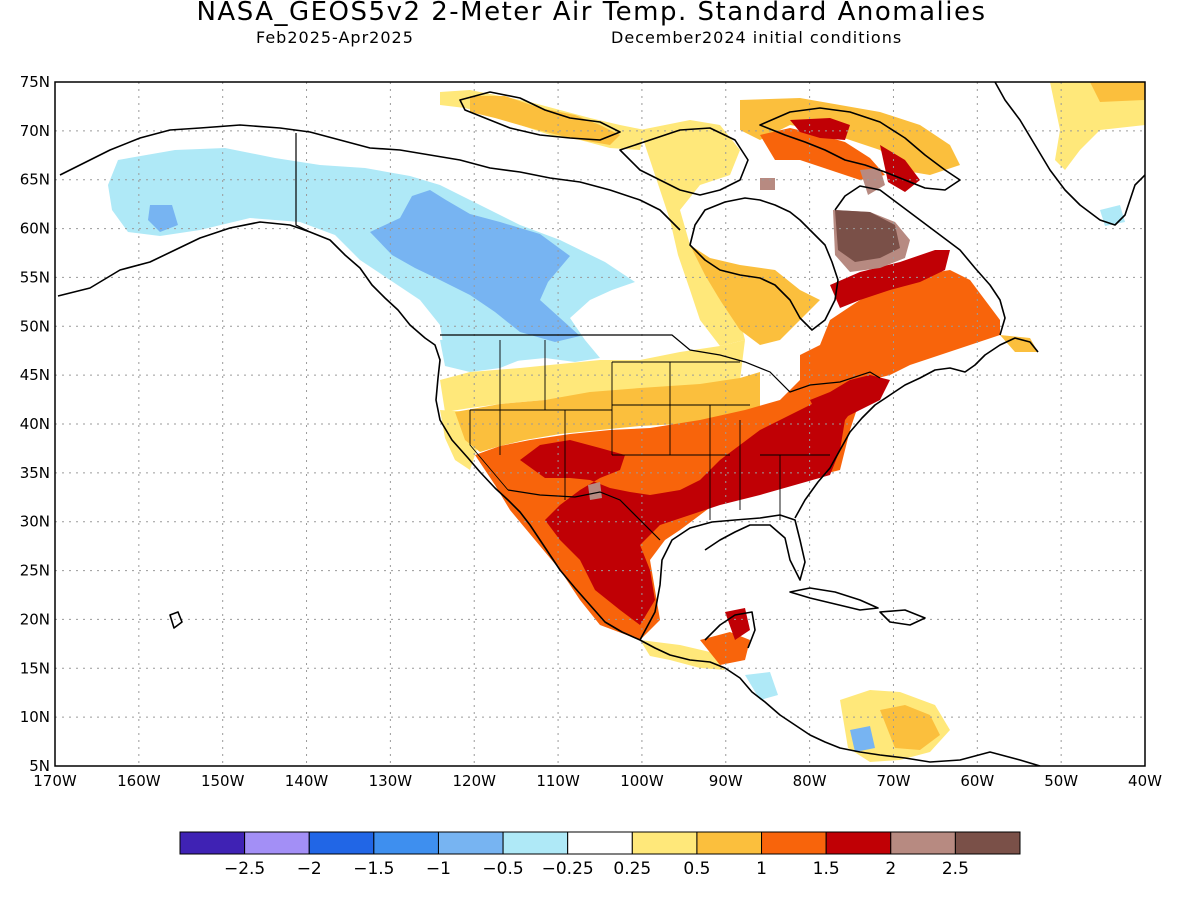 This screenshot has height=900, width=1200. I want to click on coastline-baffin-island, so click(860, 149).